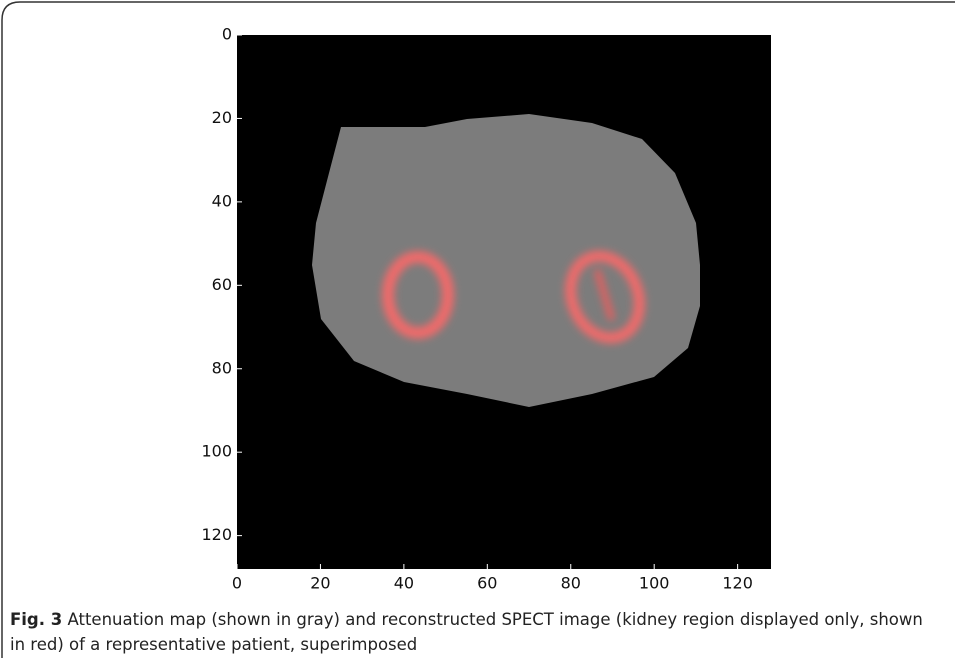 This screenshot has width=955, height=658. What do you see at coordinates (654, 583) in the screenshot?
I see `x-tick-label: 100` at bounding box center [654, 583].